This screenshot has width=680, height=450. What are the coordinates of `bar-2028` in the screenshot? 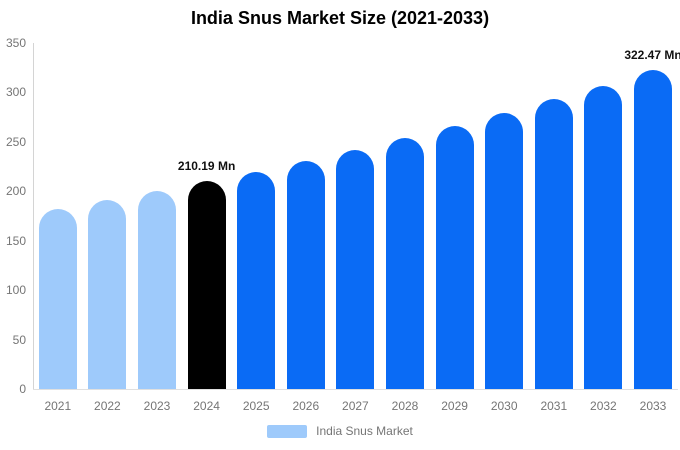 It's located at (405, 263).